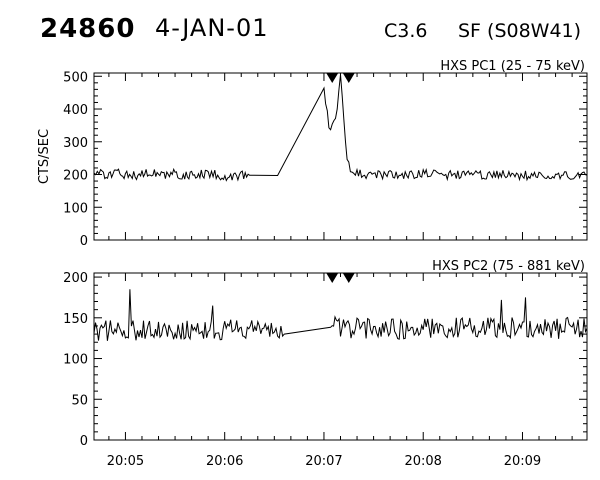 This screenshot has height=480, width=600. Describe the element at coordinates (512, 66) in the screenshot. I see `panel-title-1: HXS PC1 (25 - 75 keV)` at that location.